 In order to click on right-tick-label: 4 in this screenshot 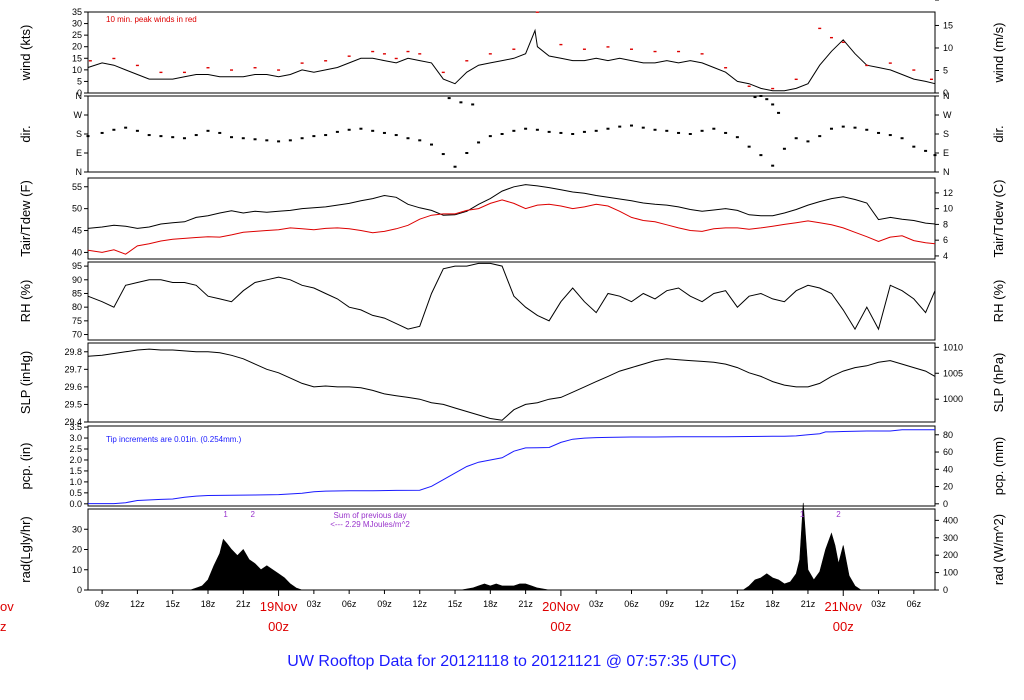, I will do `click(945, 256)`.